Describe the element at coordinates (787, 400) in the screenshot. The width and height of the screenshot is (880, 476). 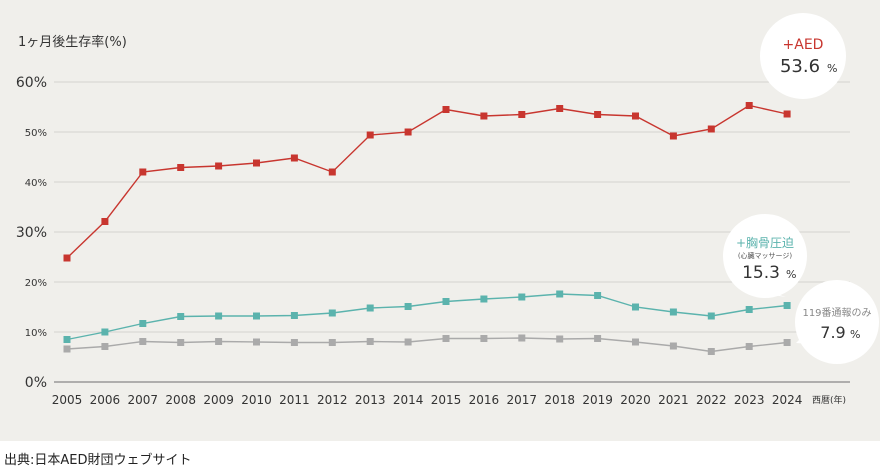
I see `x-tick-label: 2024` at that location.